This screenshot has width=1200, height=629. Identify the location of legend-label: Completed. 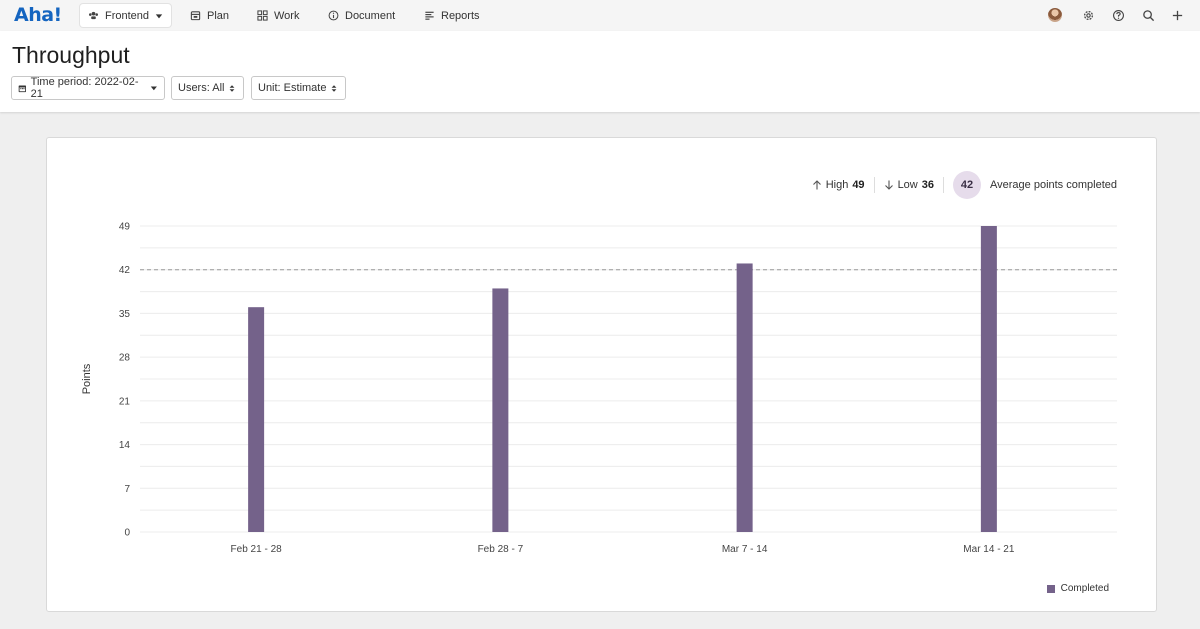
(1084, 588).